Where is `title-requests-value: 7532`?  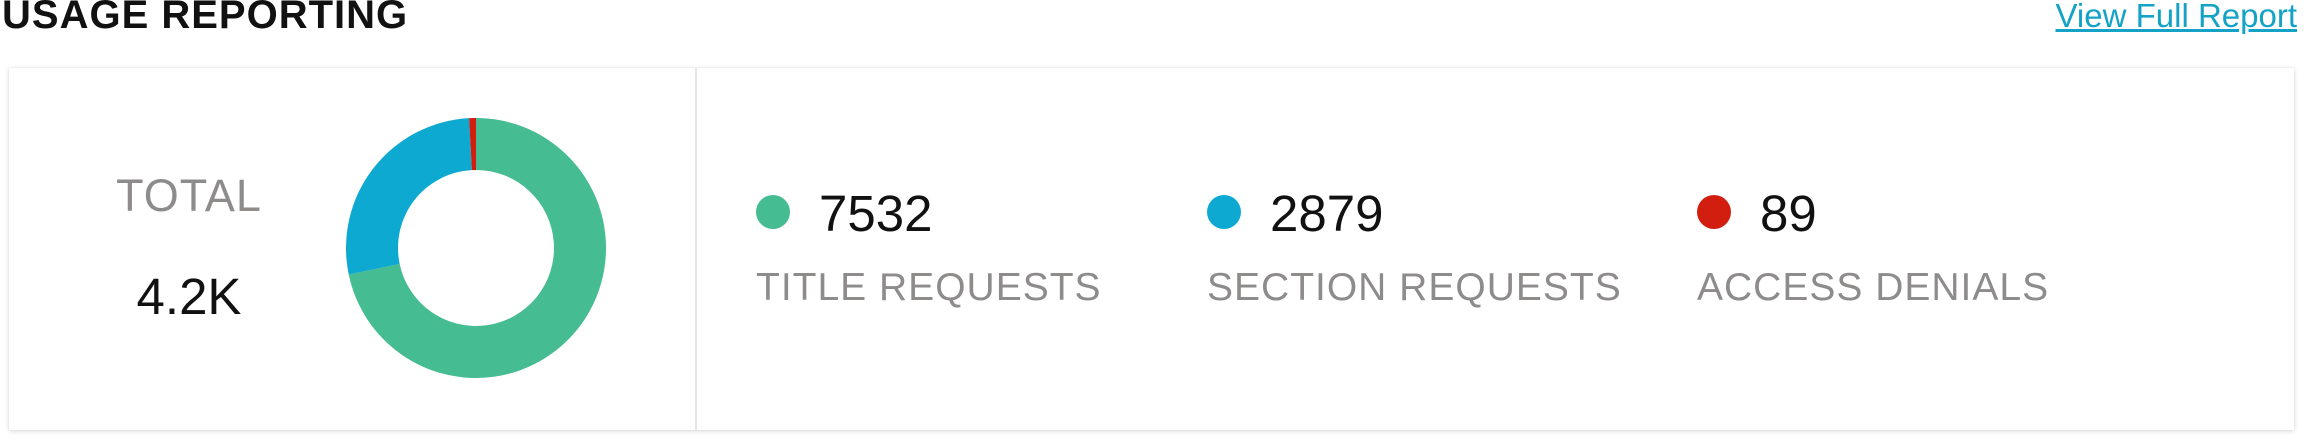
title-requests-value: 7532 is located at coordinates (876, 213).